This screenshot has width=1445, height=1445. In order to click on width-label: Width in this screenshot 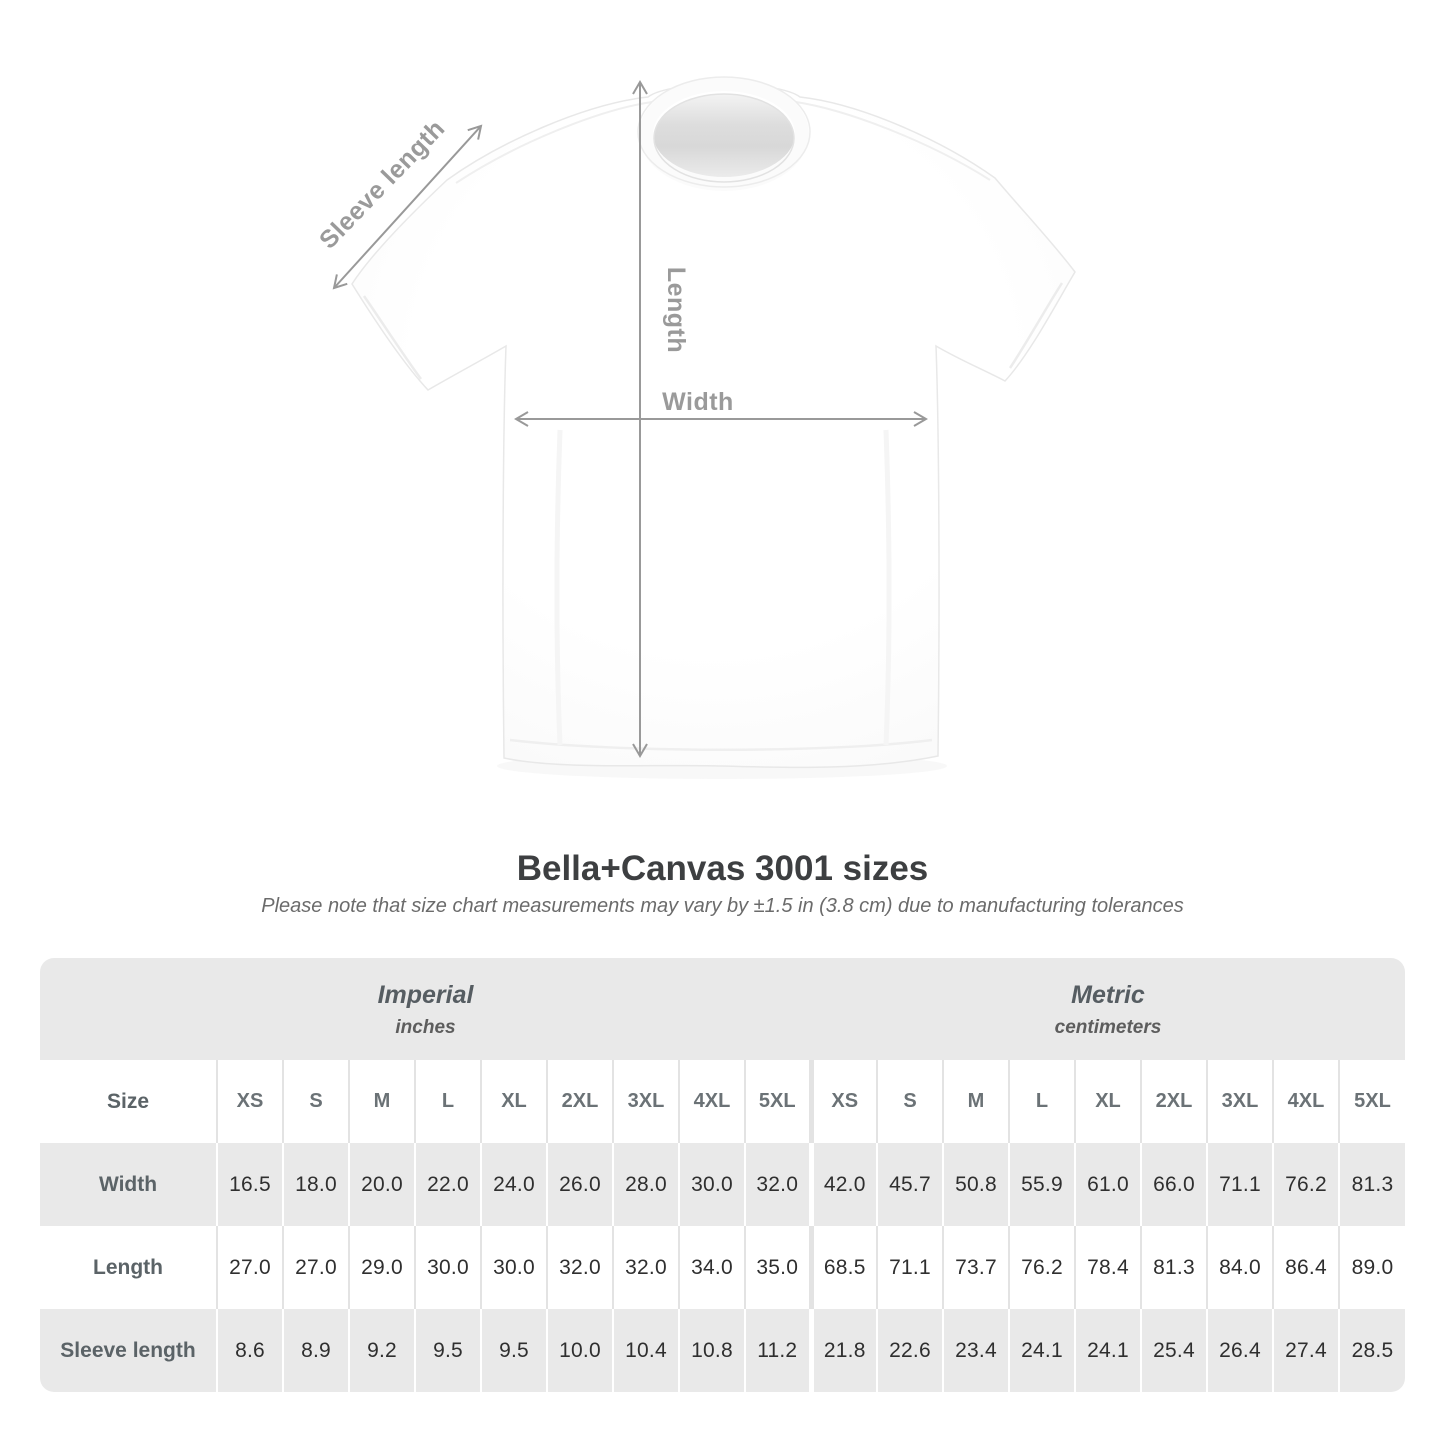, I will do `click(698, 402)`.